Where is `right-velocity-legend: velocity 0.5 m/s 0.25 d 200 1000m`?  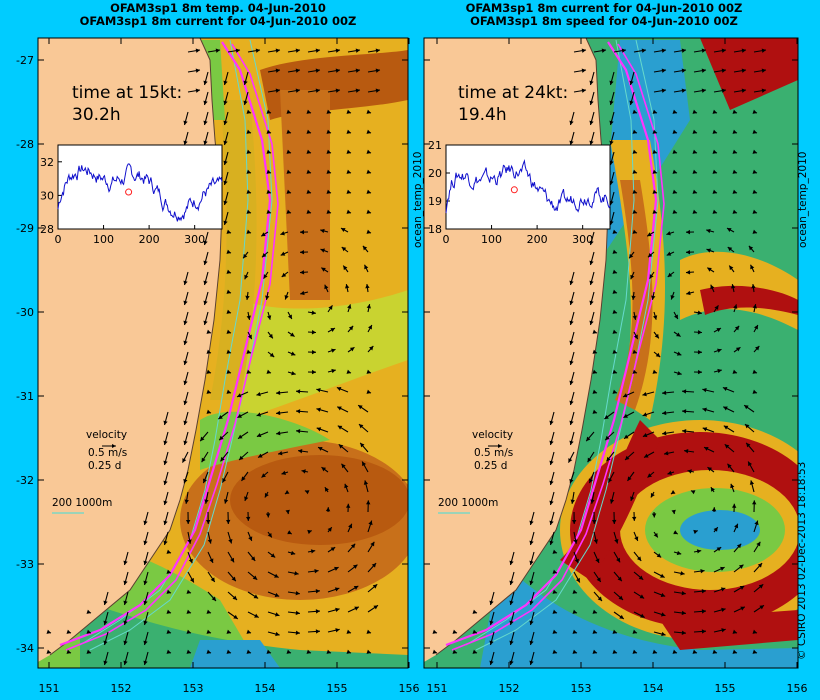 right-velocity-legend: velocity 0.5 m/s 0.25 d 200 1000m is located at coordinates (475, 471).